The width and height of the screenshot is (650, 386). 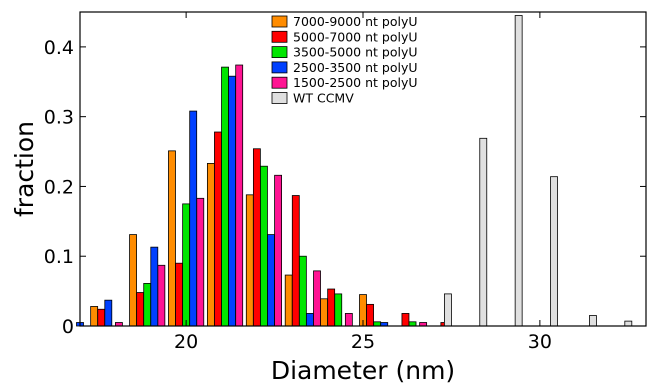 What do you see at coordinates (186, 342) in the screenshot?
I see `x-tick-label: 20` at bounding box center [186, 342].